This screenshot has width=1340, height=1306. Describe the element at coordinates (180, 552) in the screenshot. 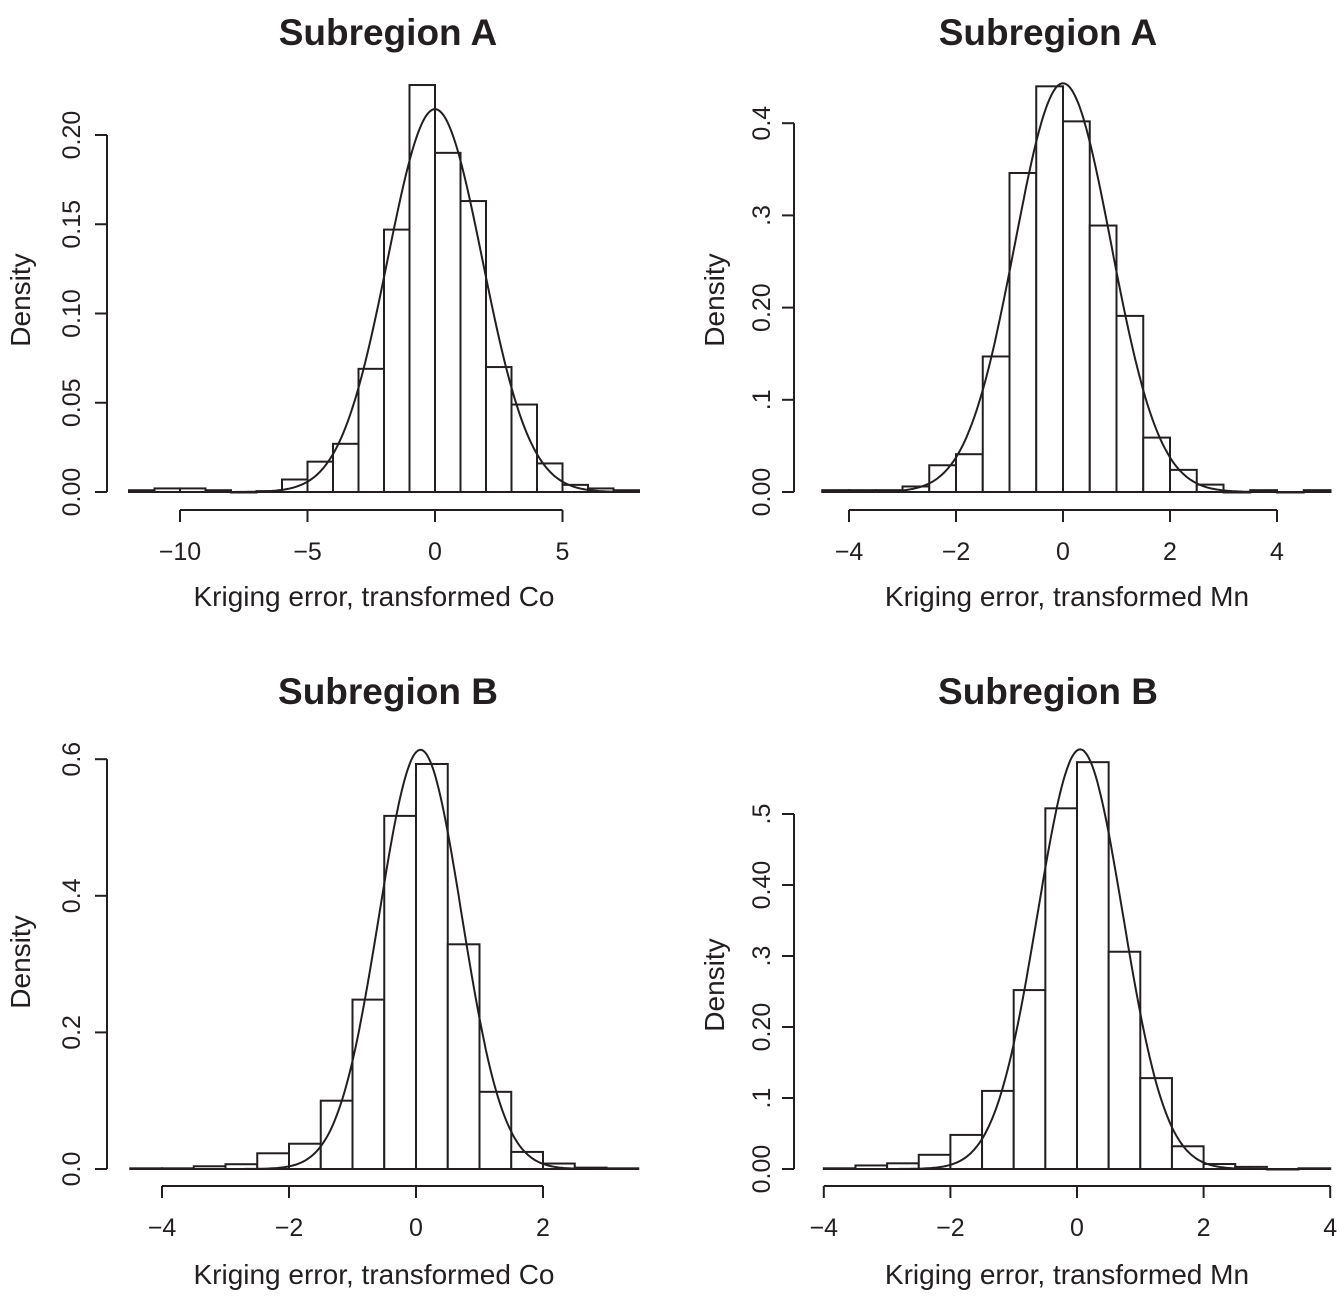

I see `x-tick-label: −10` at that location.